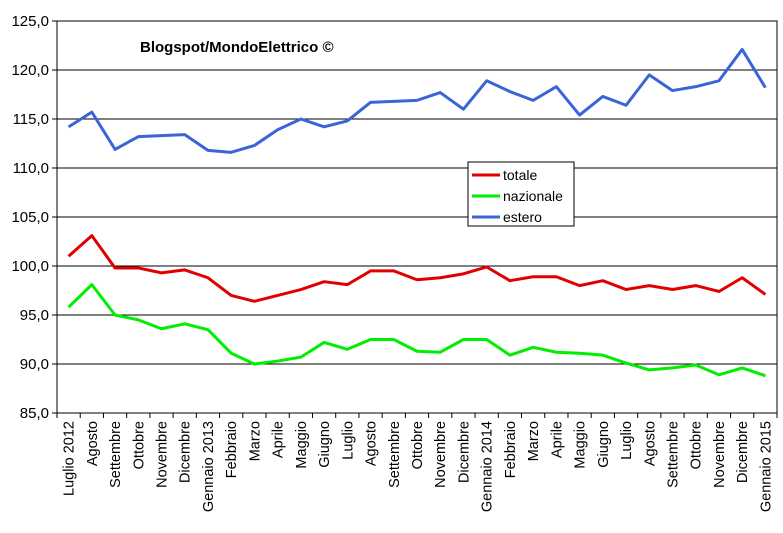 The height and width of the screenshot is (533, 783). I want to click on x-tick-label: Gennaio 2013, so click(209, 466).